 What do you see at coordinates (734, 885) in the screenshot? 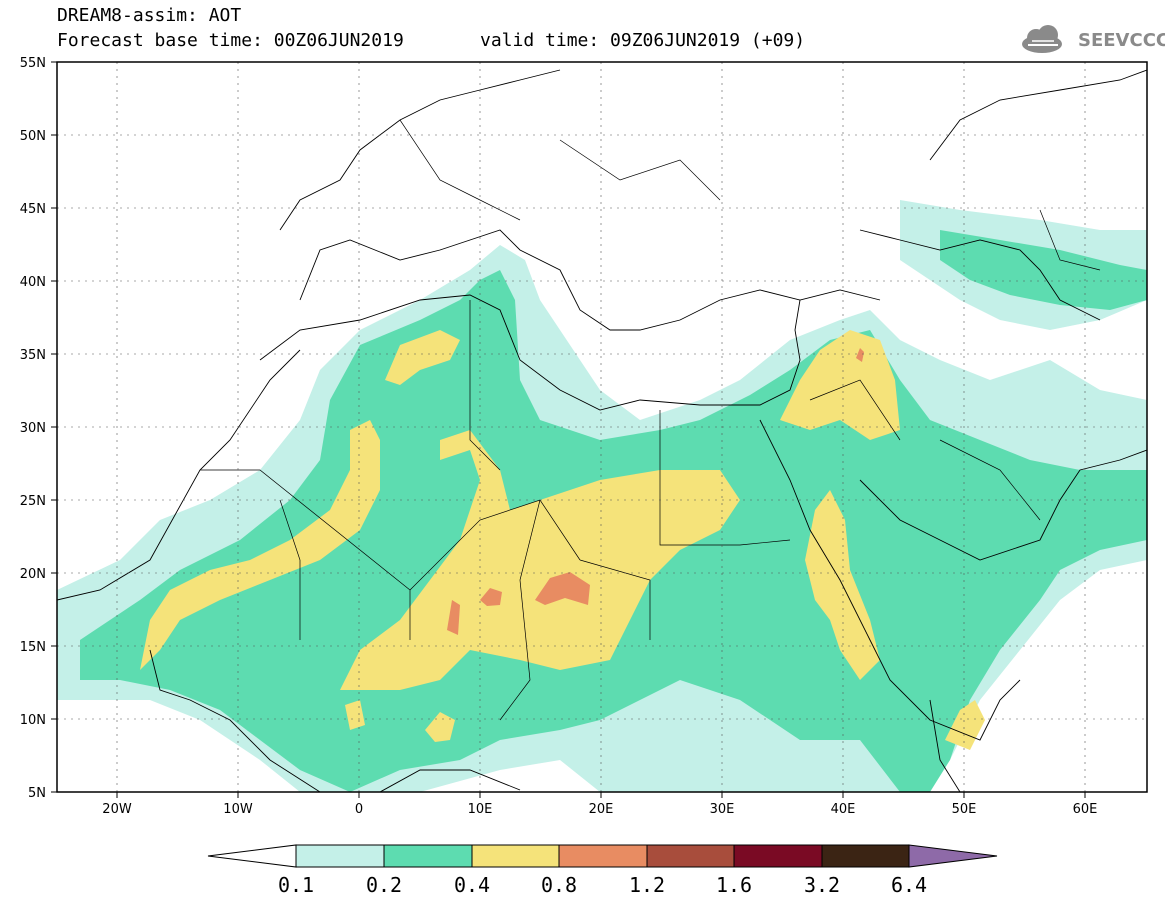
I see `colorbar-label: 1.6` at bounding box center [734, 885].